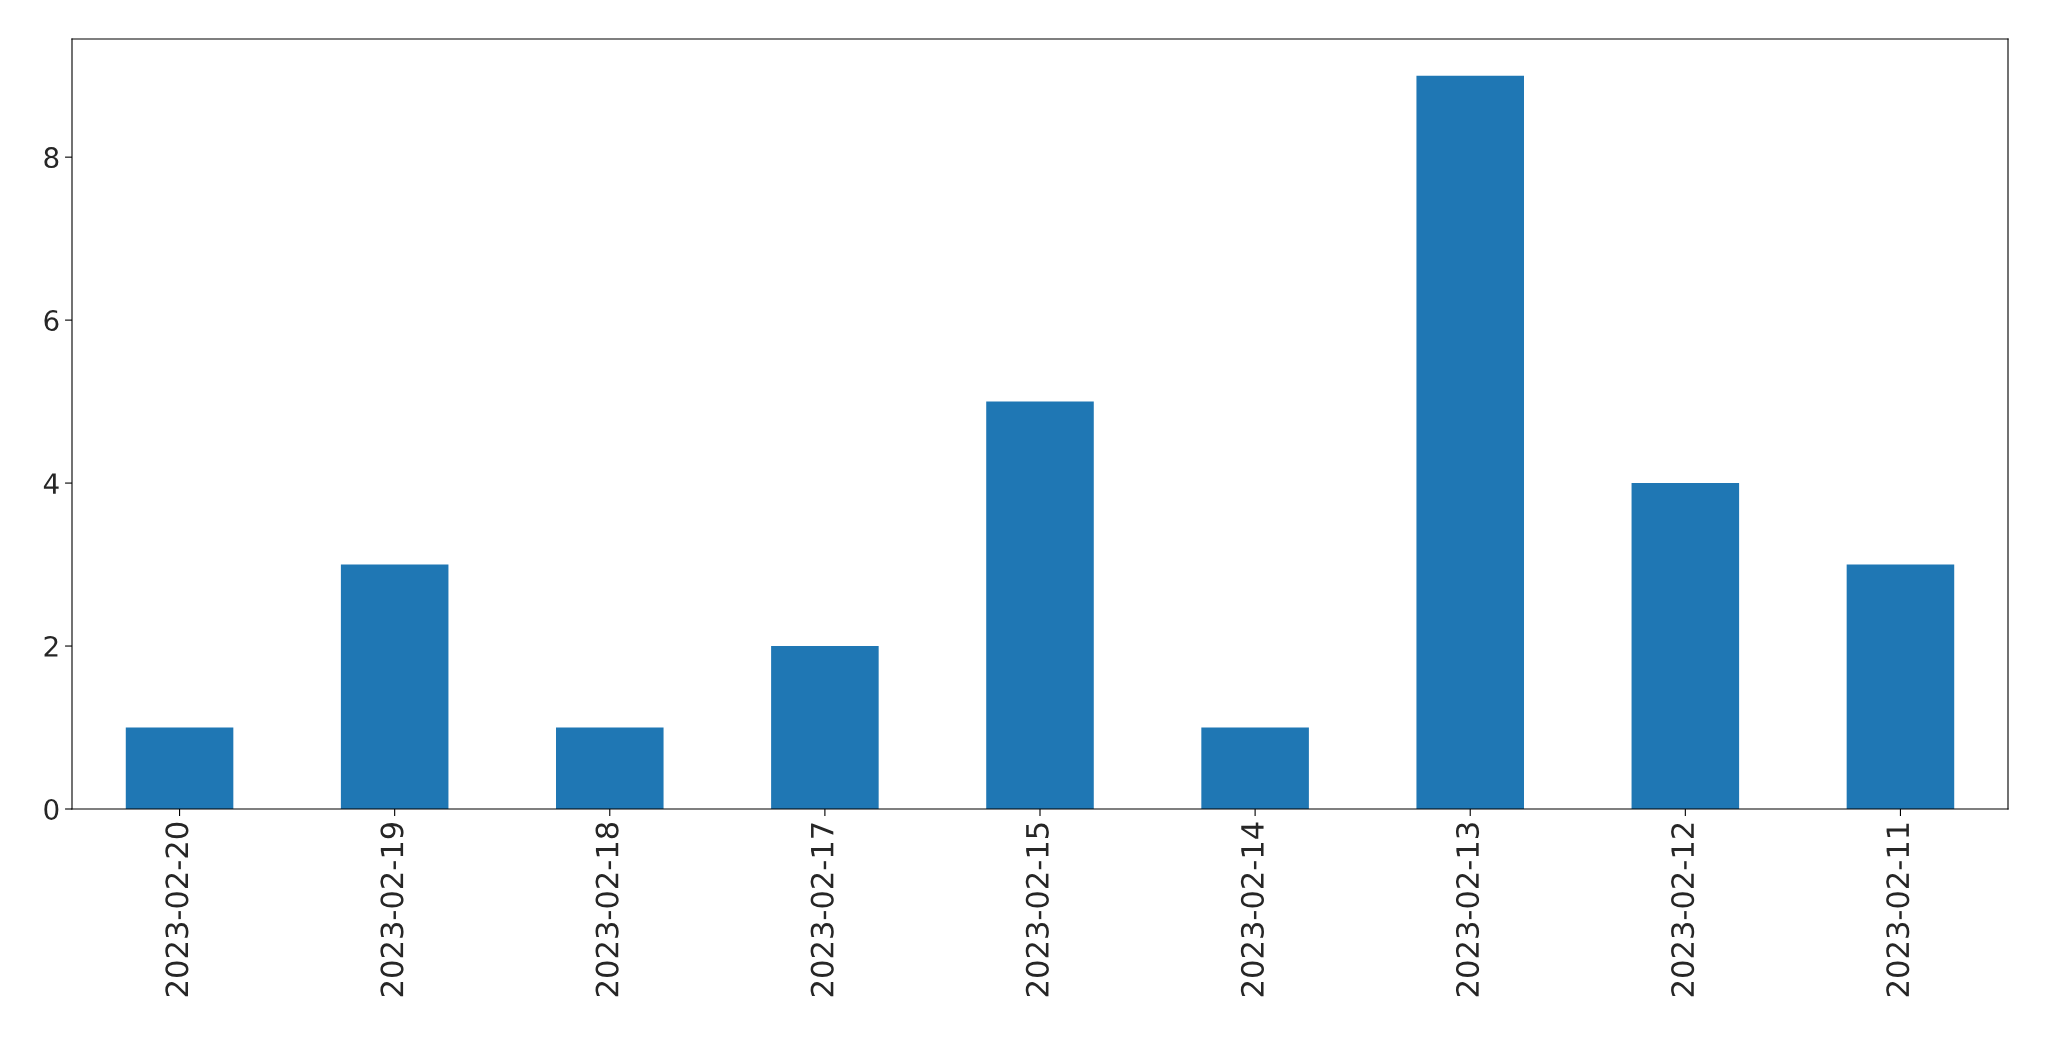  What do you see at coordinates (1898, 910) in the screenshot?
I see `x-tick-label: 2023-02-11` at bounding box center [1898, 910].